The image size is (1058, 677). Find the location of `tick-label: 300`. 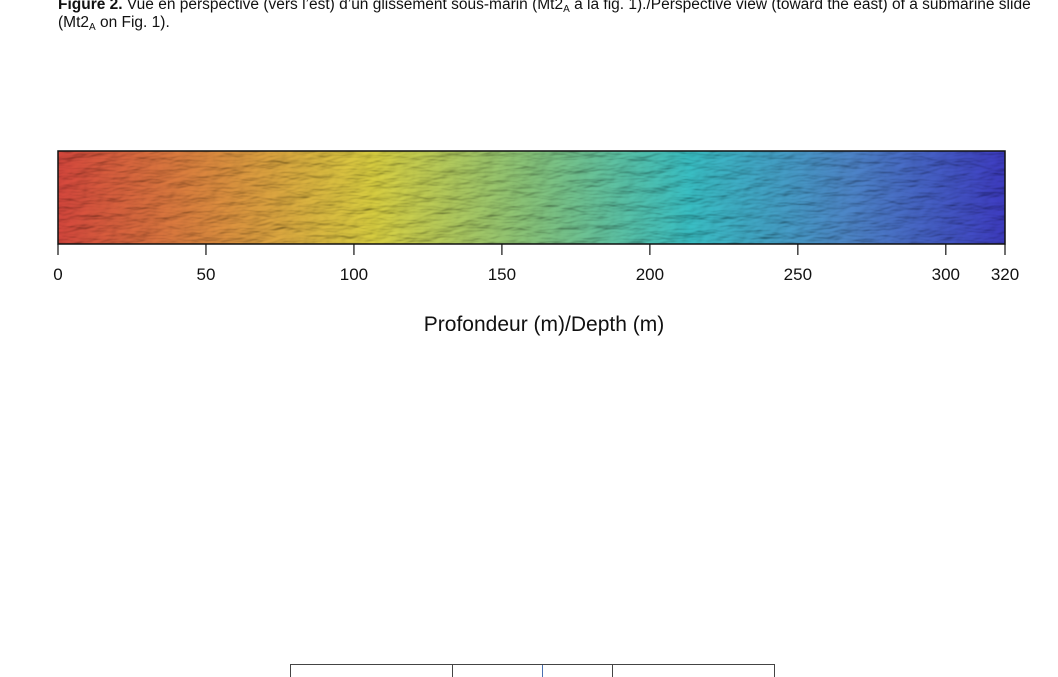

tick-label: 300 is located at coordinates (945, 274).